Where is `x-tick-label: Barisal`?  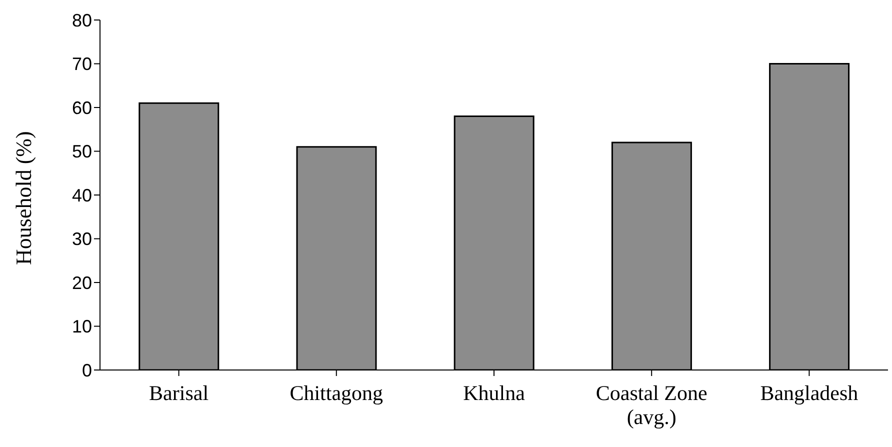 x-tick-label: Barisal is located at coordinates (179, 393).